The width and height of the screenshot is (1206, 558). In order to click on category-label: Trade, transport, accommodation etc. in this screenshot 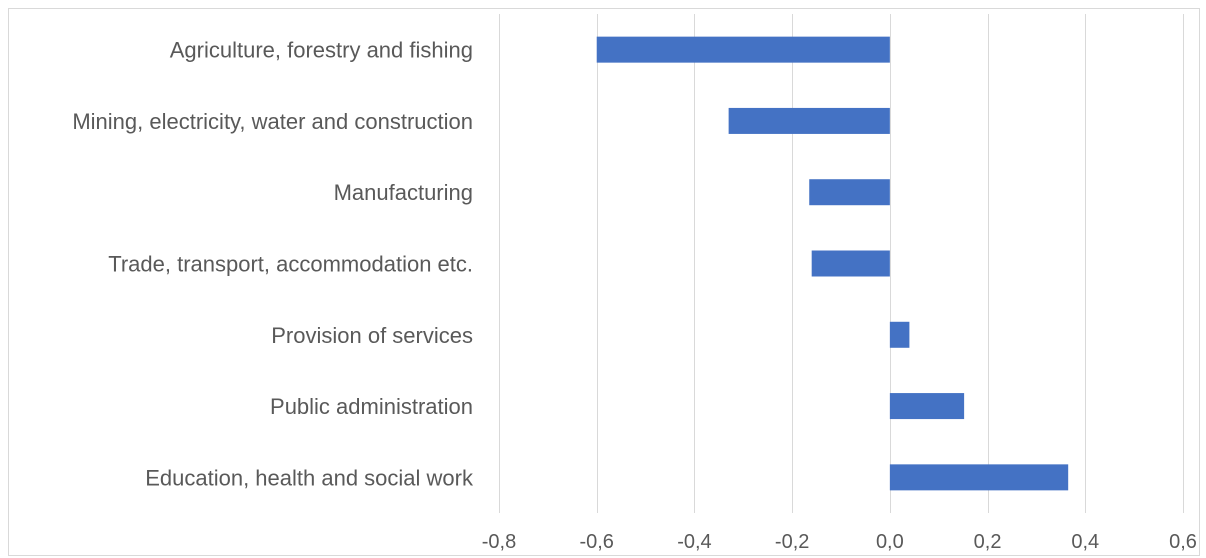, I will do `click(290, 264)`.